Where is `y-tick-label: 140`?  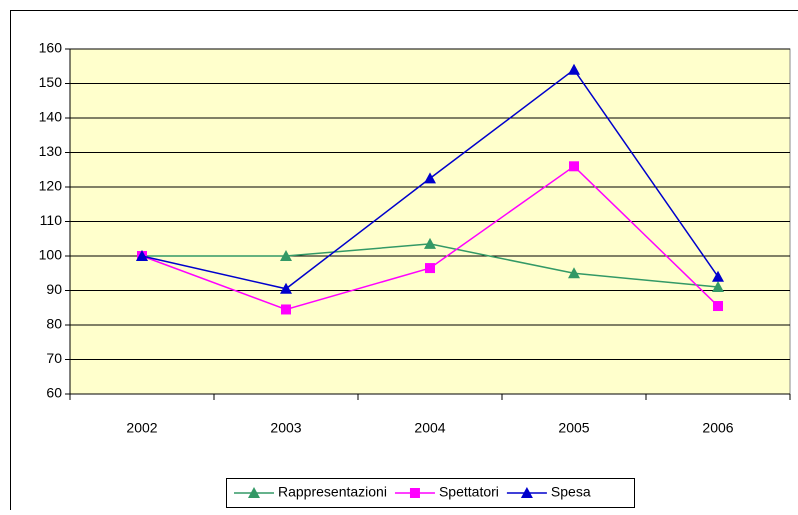 y-tick-label: 140 is located at coordinates (51, 117).